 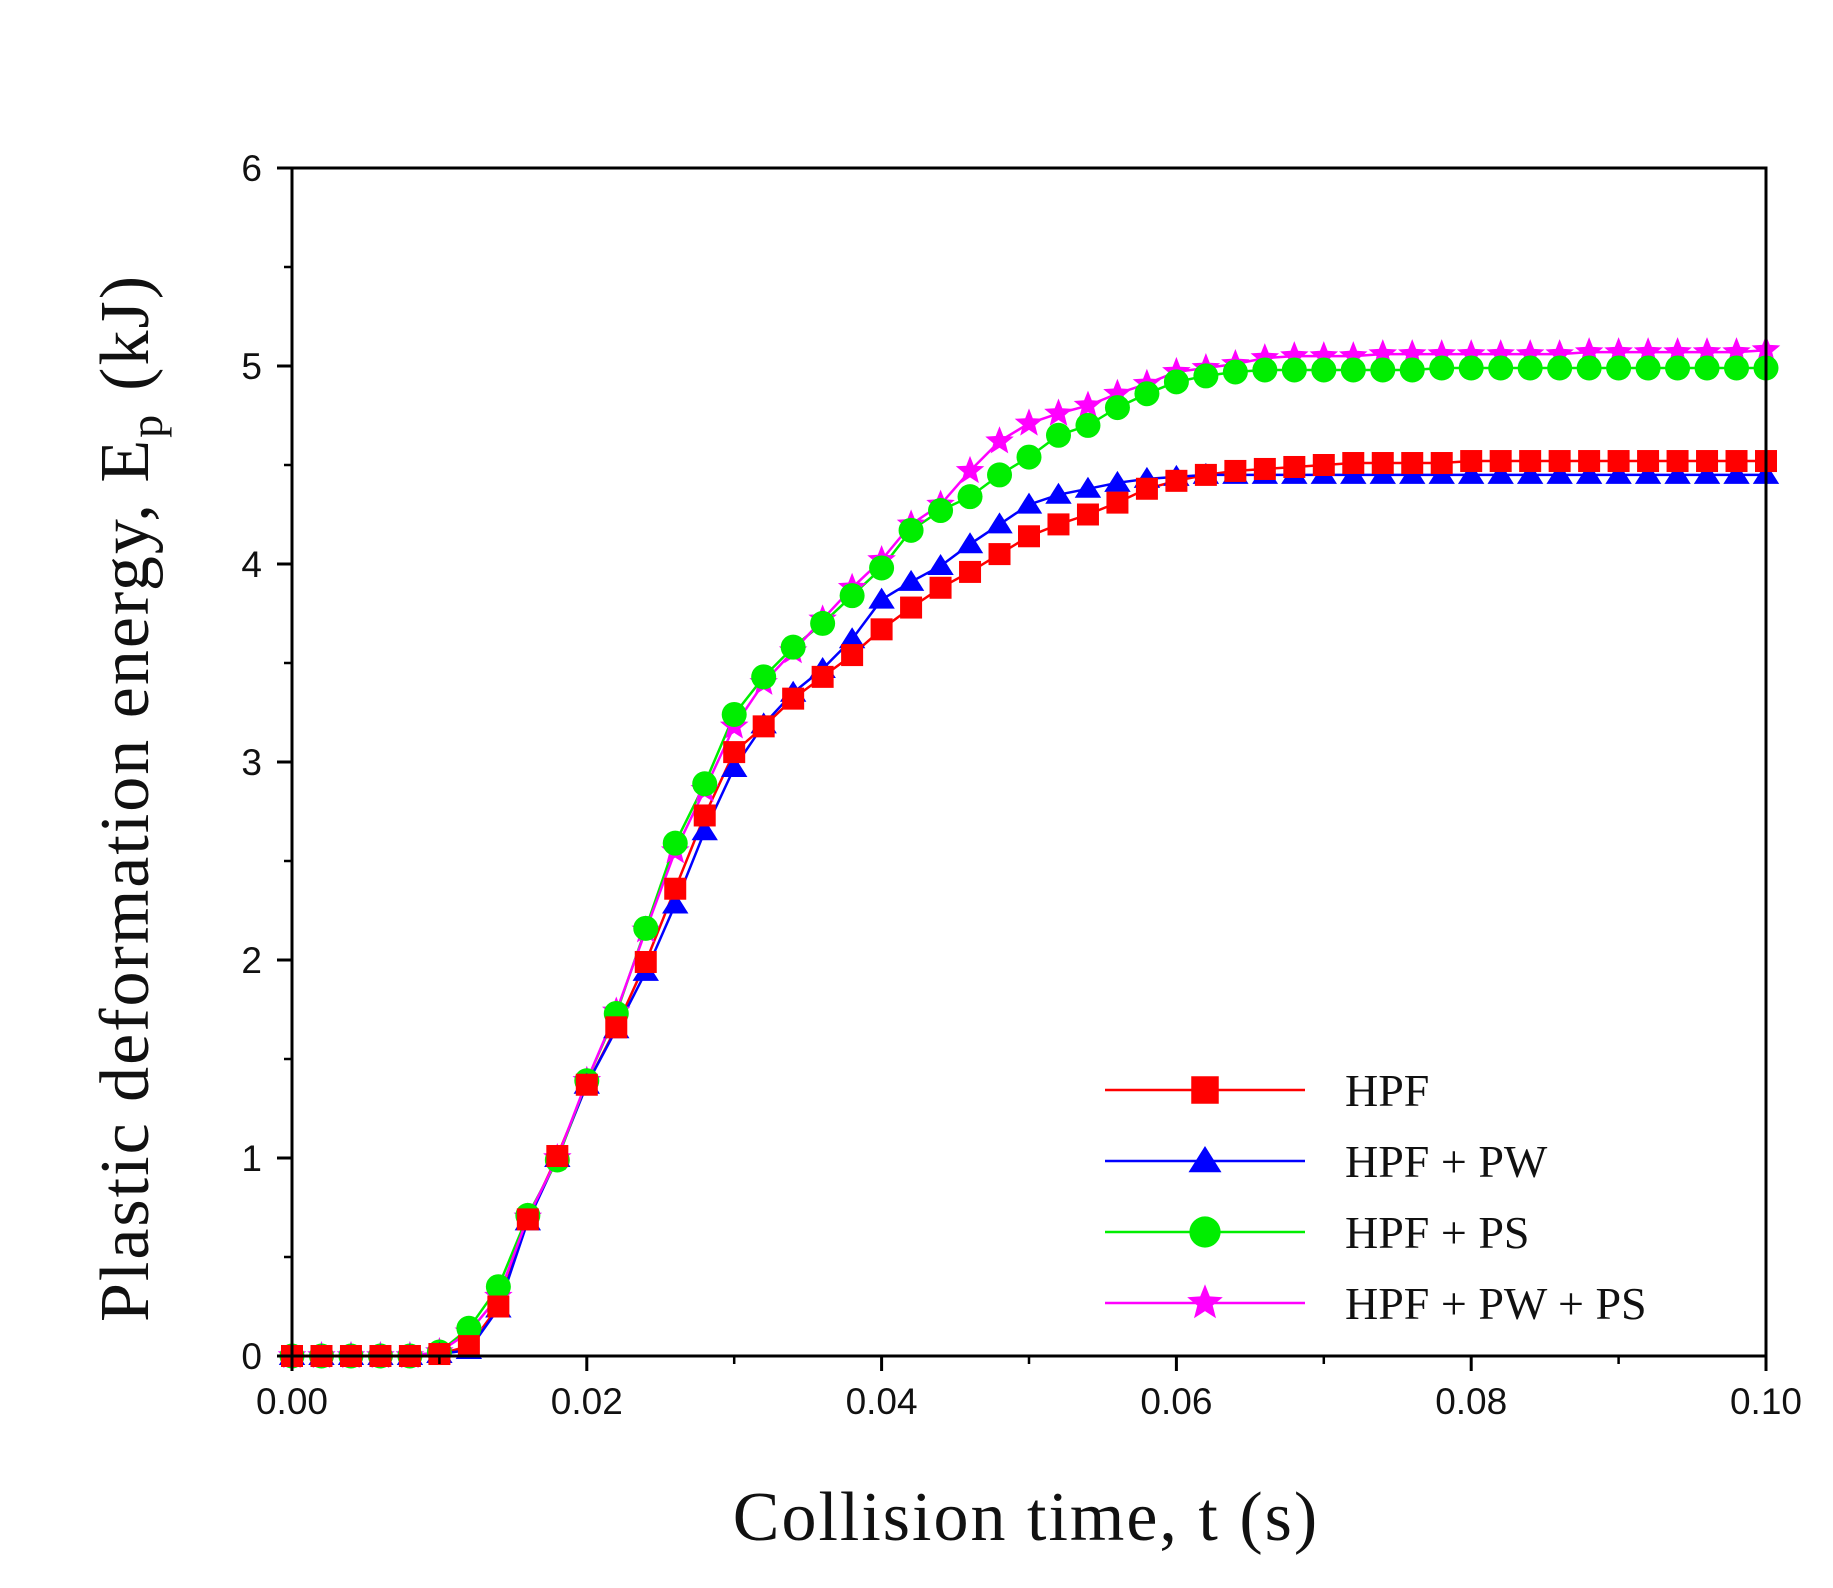 I want to click on x-tick-label: 0.06, so click(x=1176, y=1401).